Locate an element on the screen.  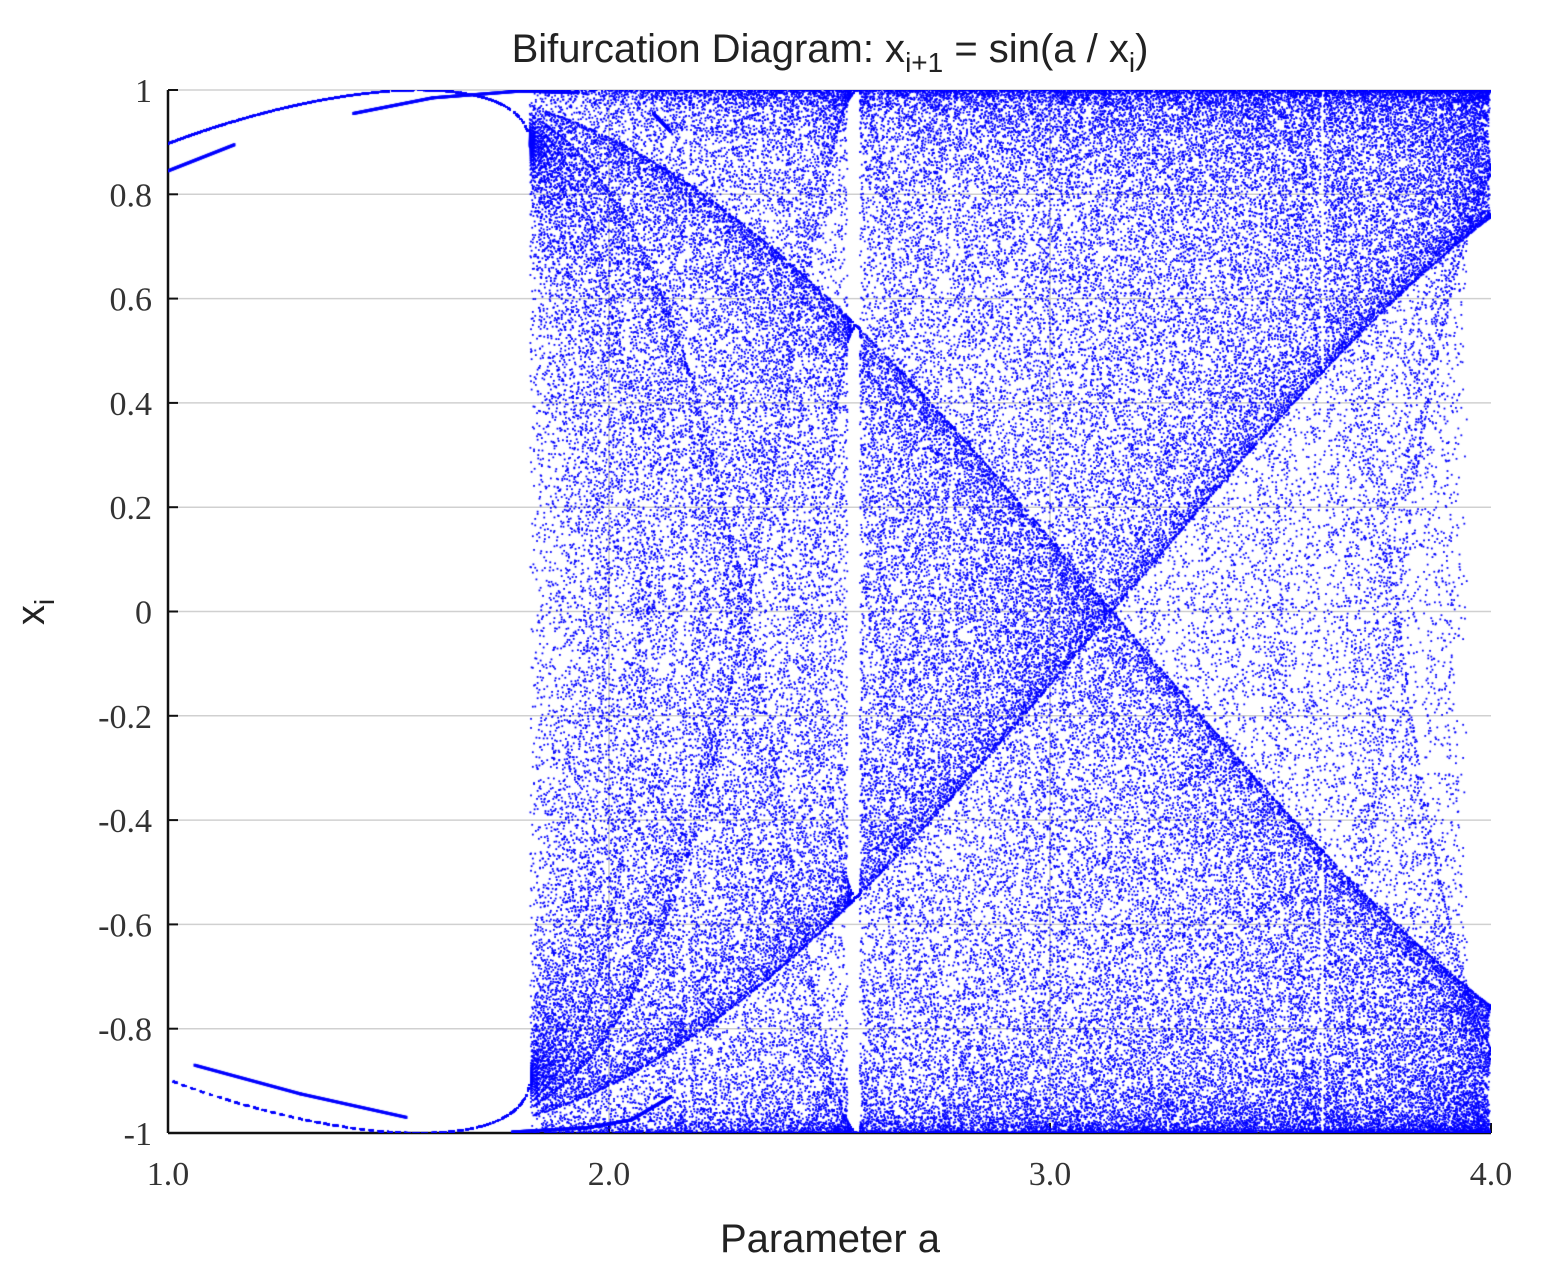
y-tick-label: -0.6 is located at coordinates (125, 925).